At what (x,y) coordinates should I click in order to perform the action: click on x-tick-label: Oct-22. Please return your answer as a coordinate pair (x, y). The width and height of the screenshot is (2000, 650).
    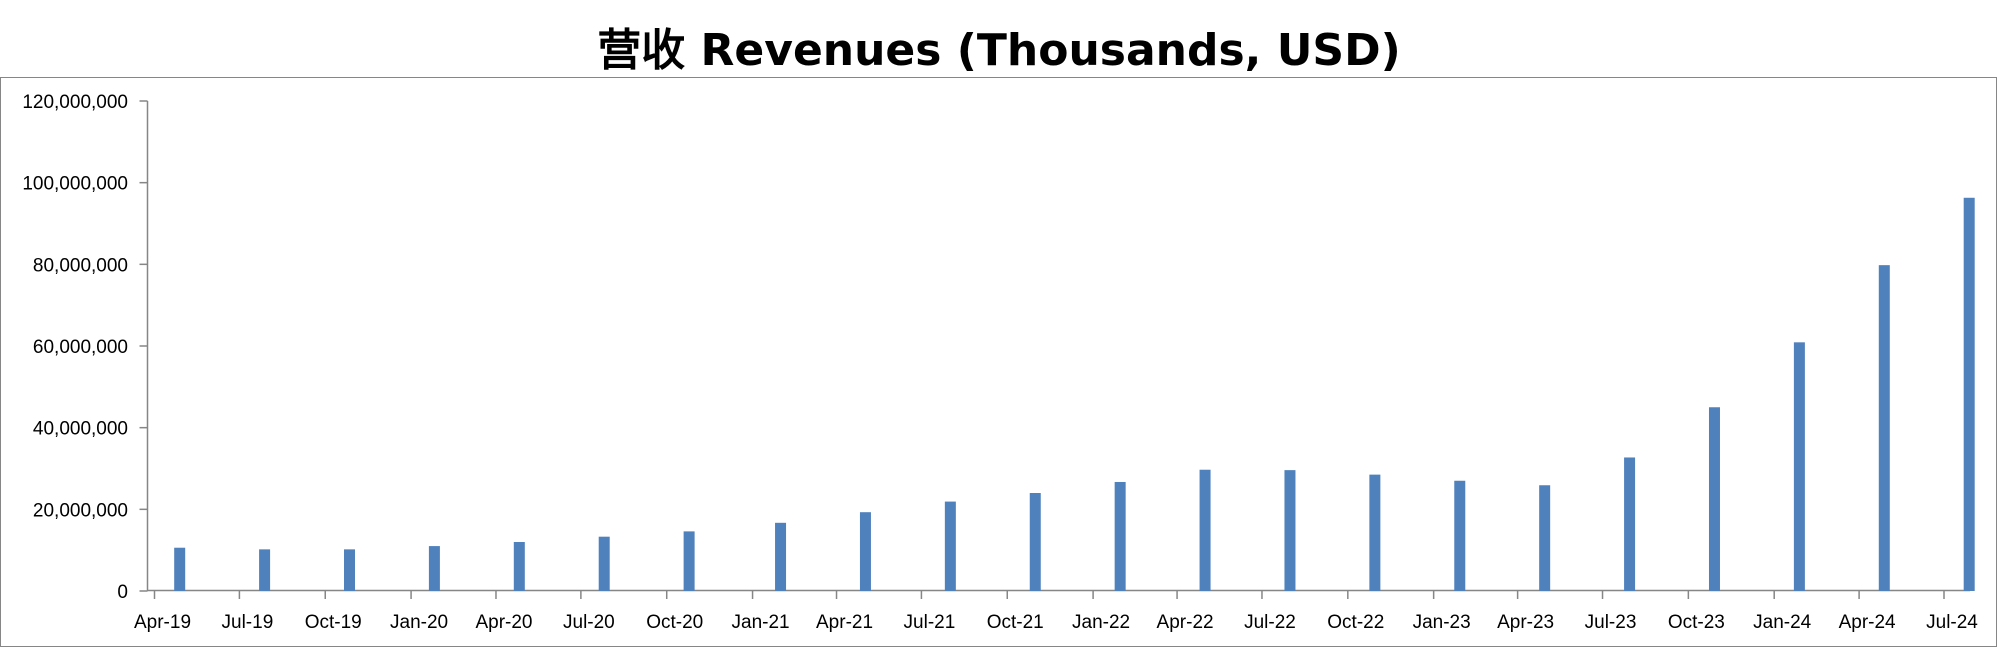
    Looking at the image, I should click on (1355, 622).